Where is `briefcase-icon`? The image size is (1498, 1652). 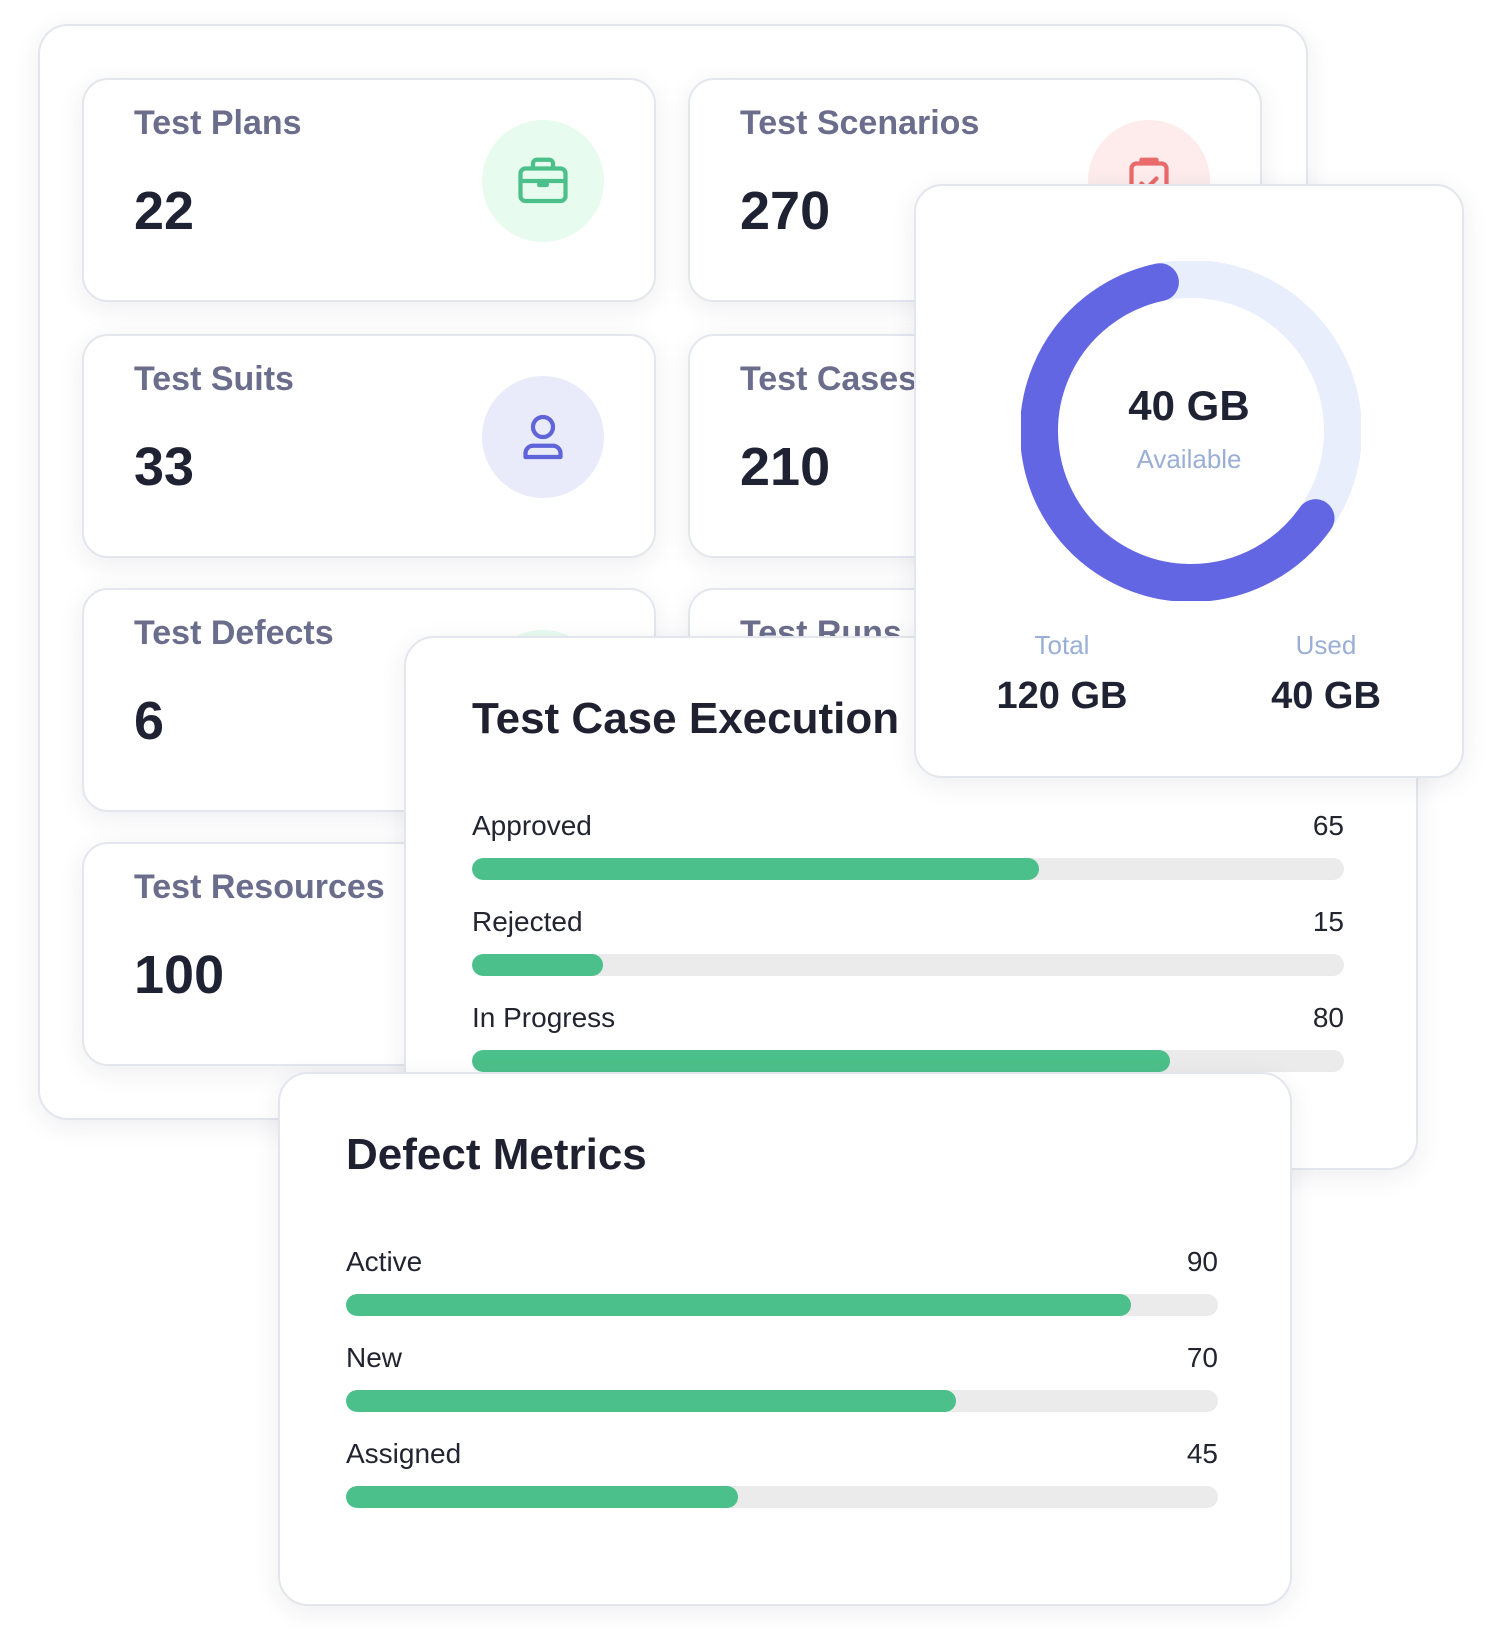 briefcase-icon is located at coordinates (543, 181).